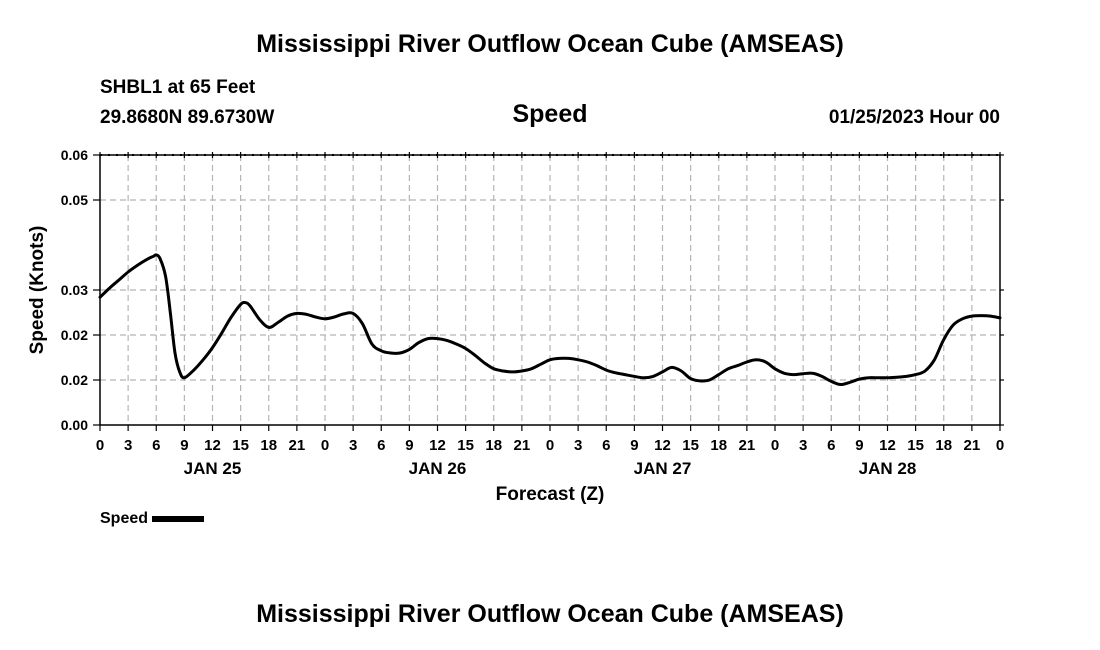  I want to click on forecast-datetime: 01/25/2023 Hour 00, so click(914, 117).